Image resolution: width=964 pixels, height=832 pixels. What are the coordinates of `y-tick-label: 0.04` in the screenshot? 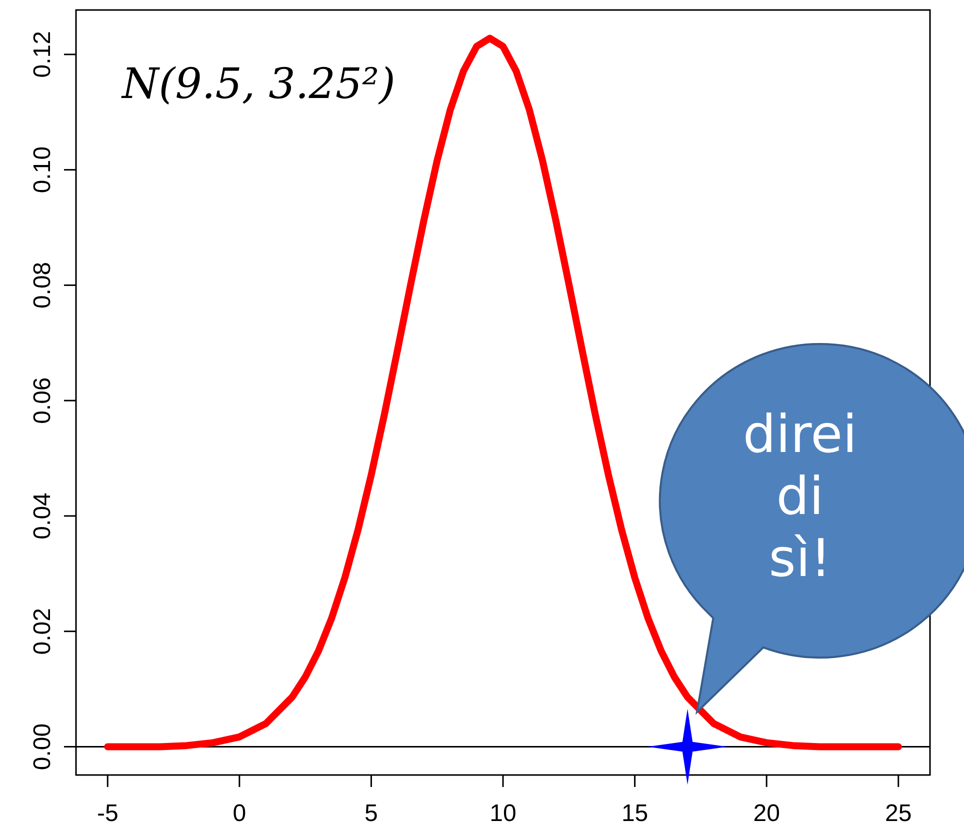 It's located at (42, 516).